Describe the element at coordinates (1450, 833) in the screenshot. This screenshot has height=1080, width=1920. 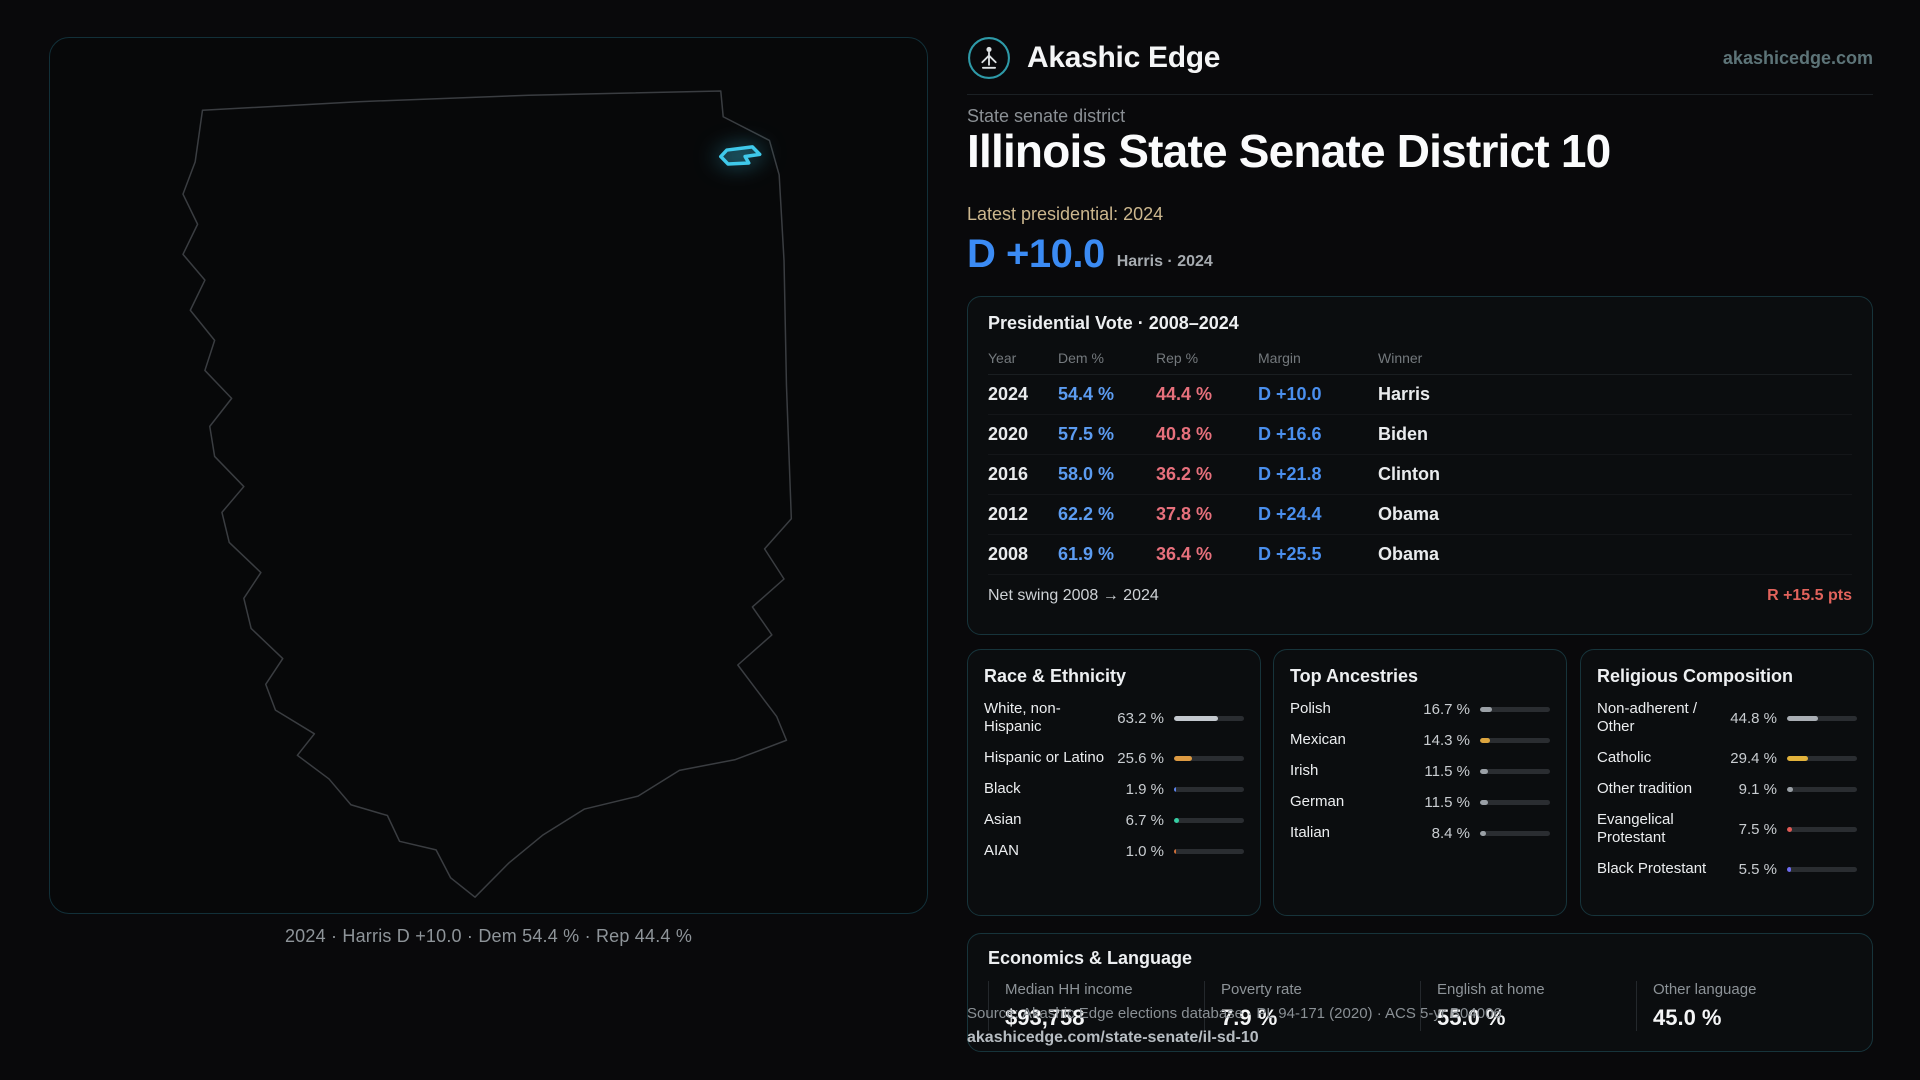
I see `demo-value: 8.4 %` at that location.